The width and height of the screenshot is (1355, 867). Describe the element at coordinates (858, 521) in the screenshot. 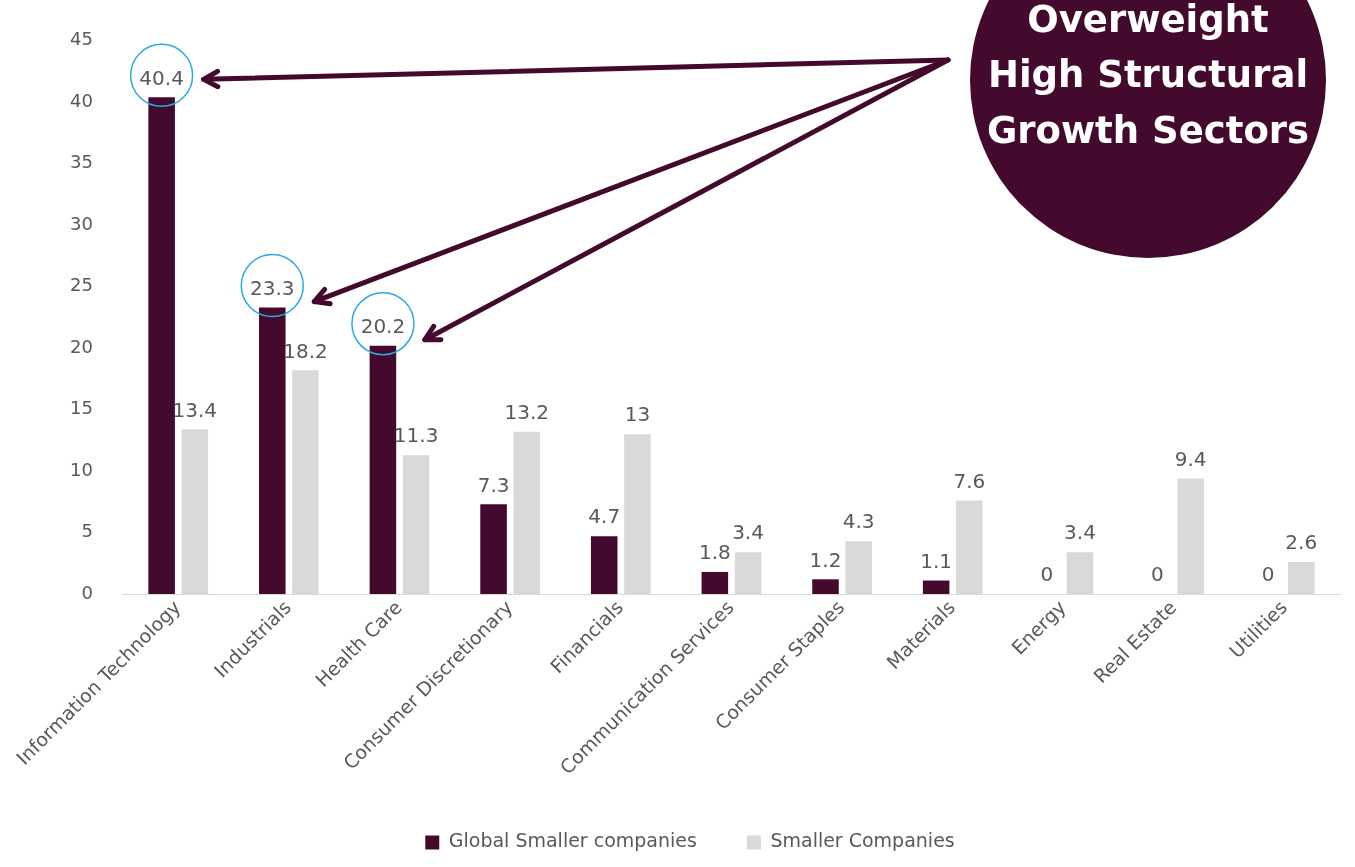

I see `data-label: 4.3` at that location.